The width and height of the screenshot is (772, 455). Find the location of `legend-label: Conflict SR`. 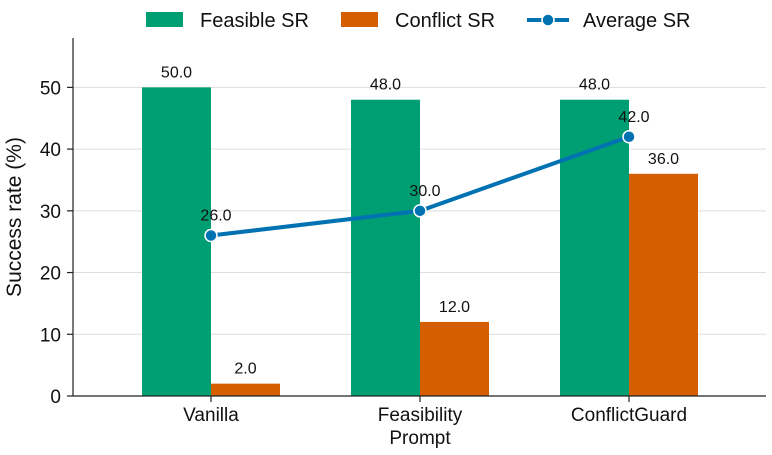

legend-label: Conflict SR is located at coordinates (445, 21).